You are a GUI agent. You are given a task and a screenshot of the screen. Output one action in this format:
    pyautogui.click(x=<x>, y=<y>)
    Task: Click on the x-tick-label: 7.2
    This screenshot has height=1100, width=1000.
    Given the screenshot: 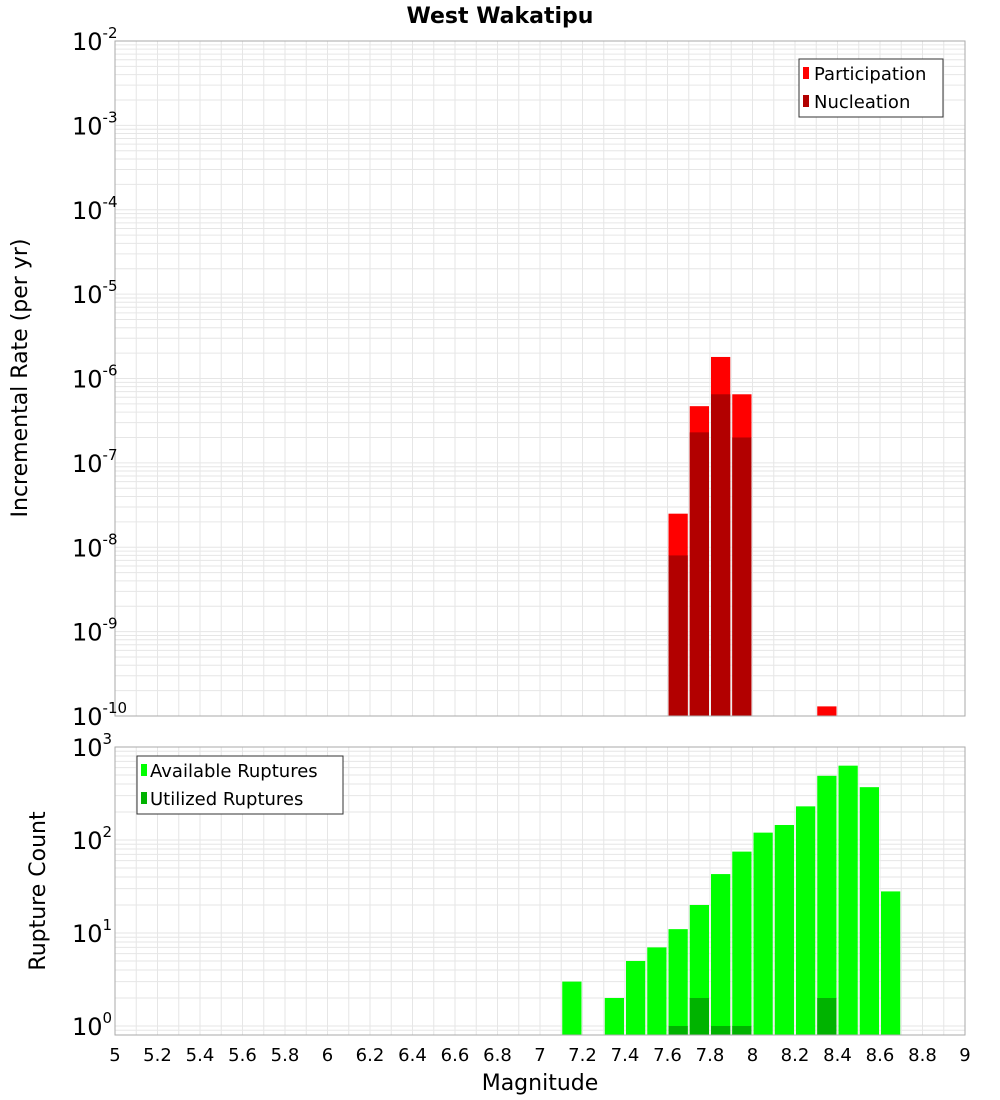 What is the action you would take?
    pyautogui.click(x=582, y=1055)
    